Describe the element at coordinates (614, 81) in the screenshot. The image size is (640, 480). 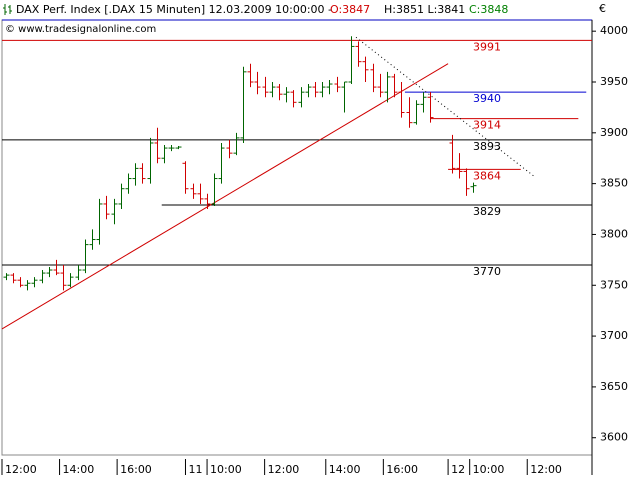
I see `y-tick-label: 3950` at that location.